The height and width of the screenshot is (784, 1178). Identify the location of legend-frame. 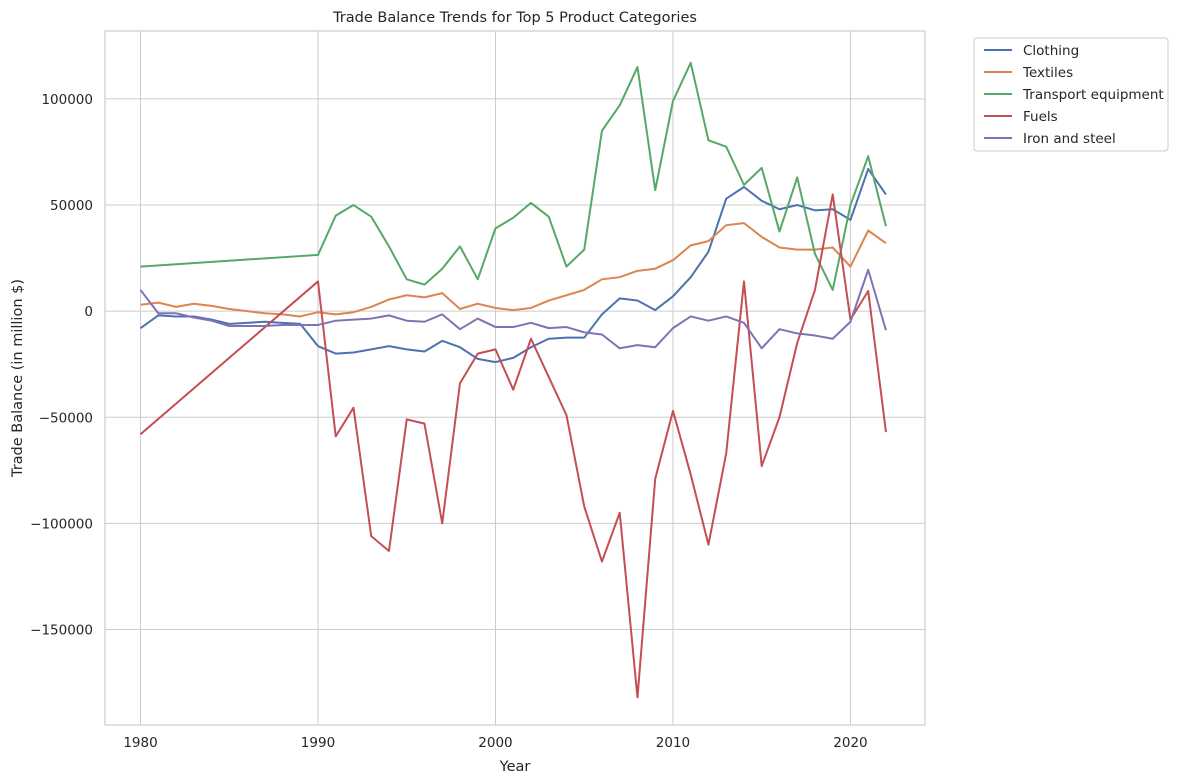
(1071, 94).